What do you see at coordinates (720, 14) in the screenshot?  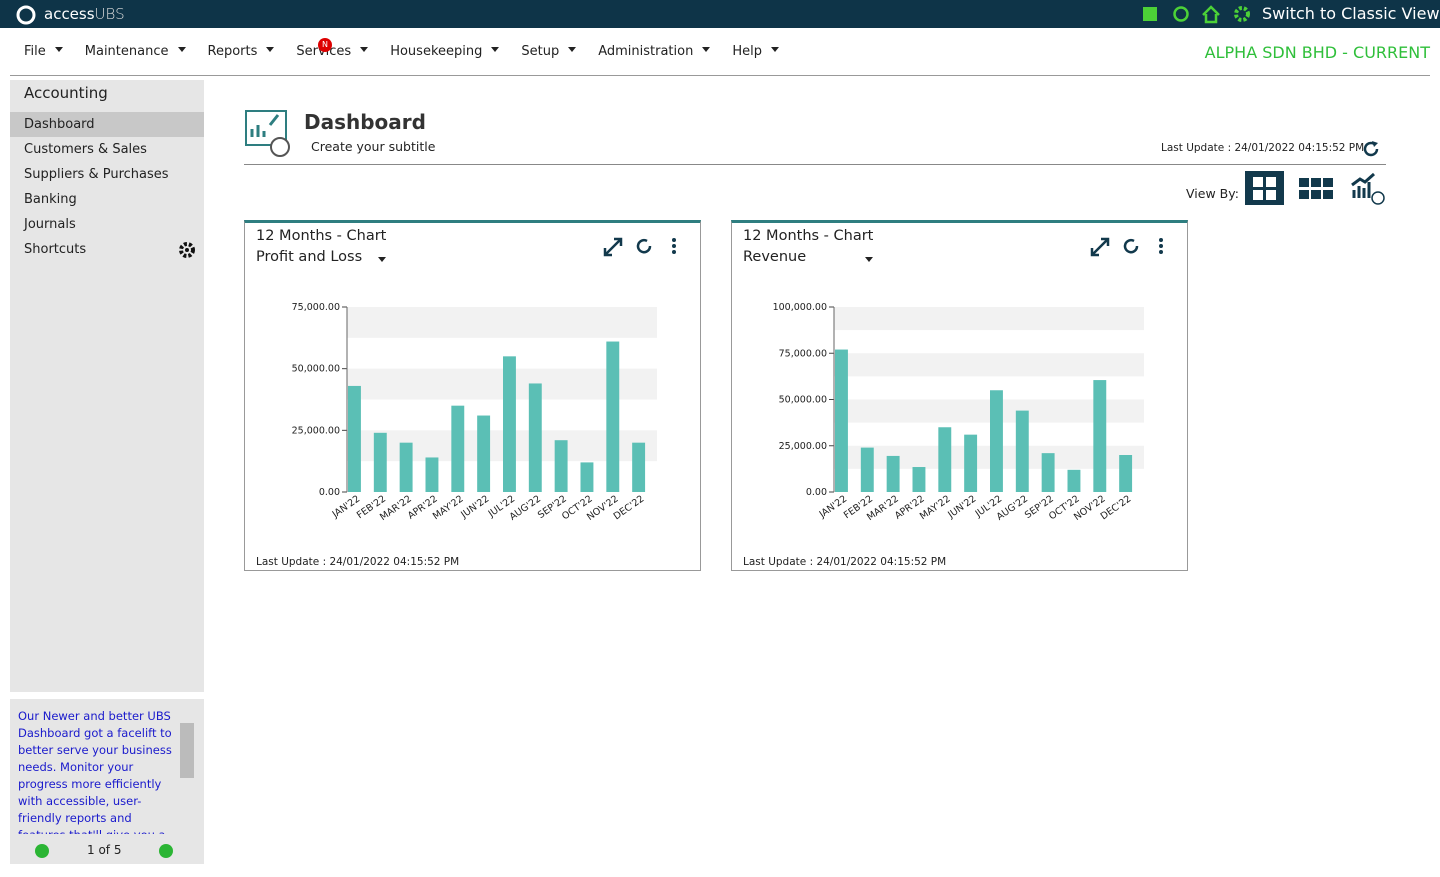 I see `top-bar: accessUBS Switch to Classic View` at bounding box center [720, 14].